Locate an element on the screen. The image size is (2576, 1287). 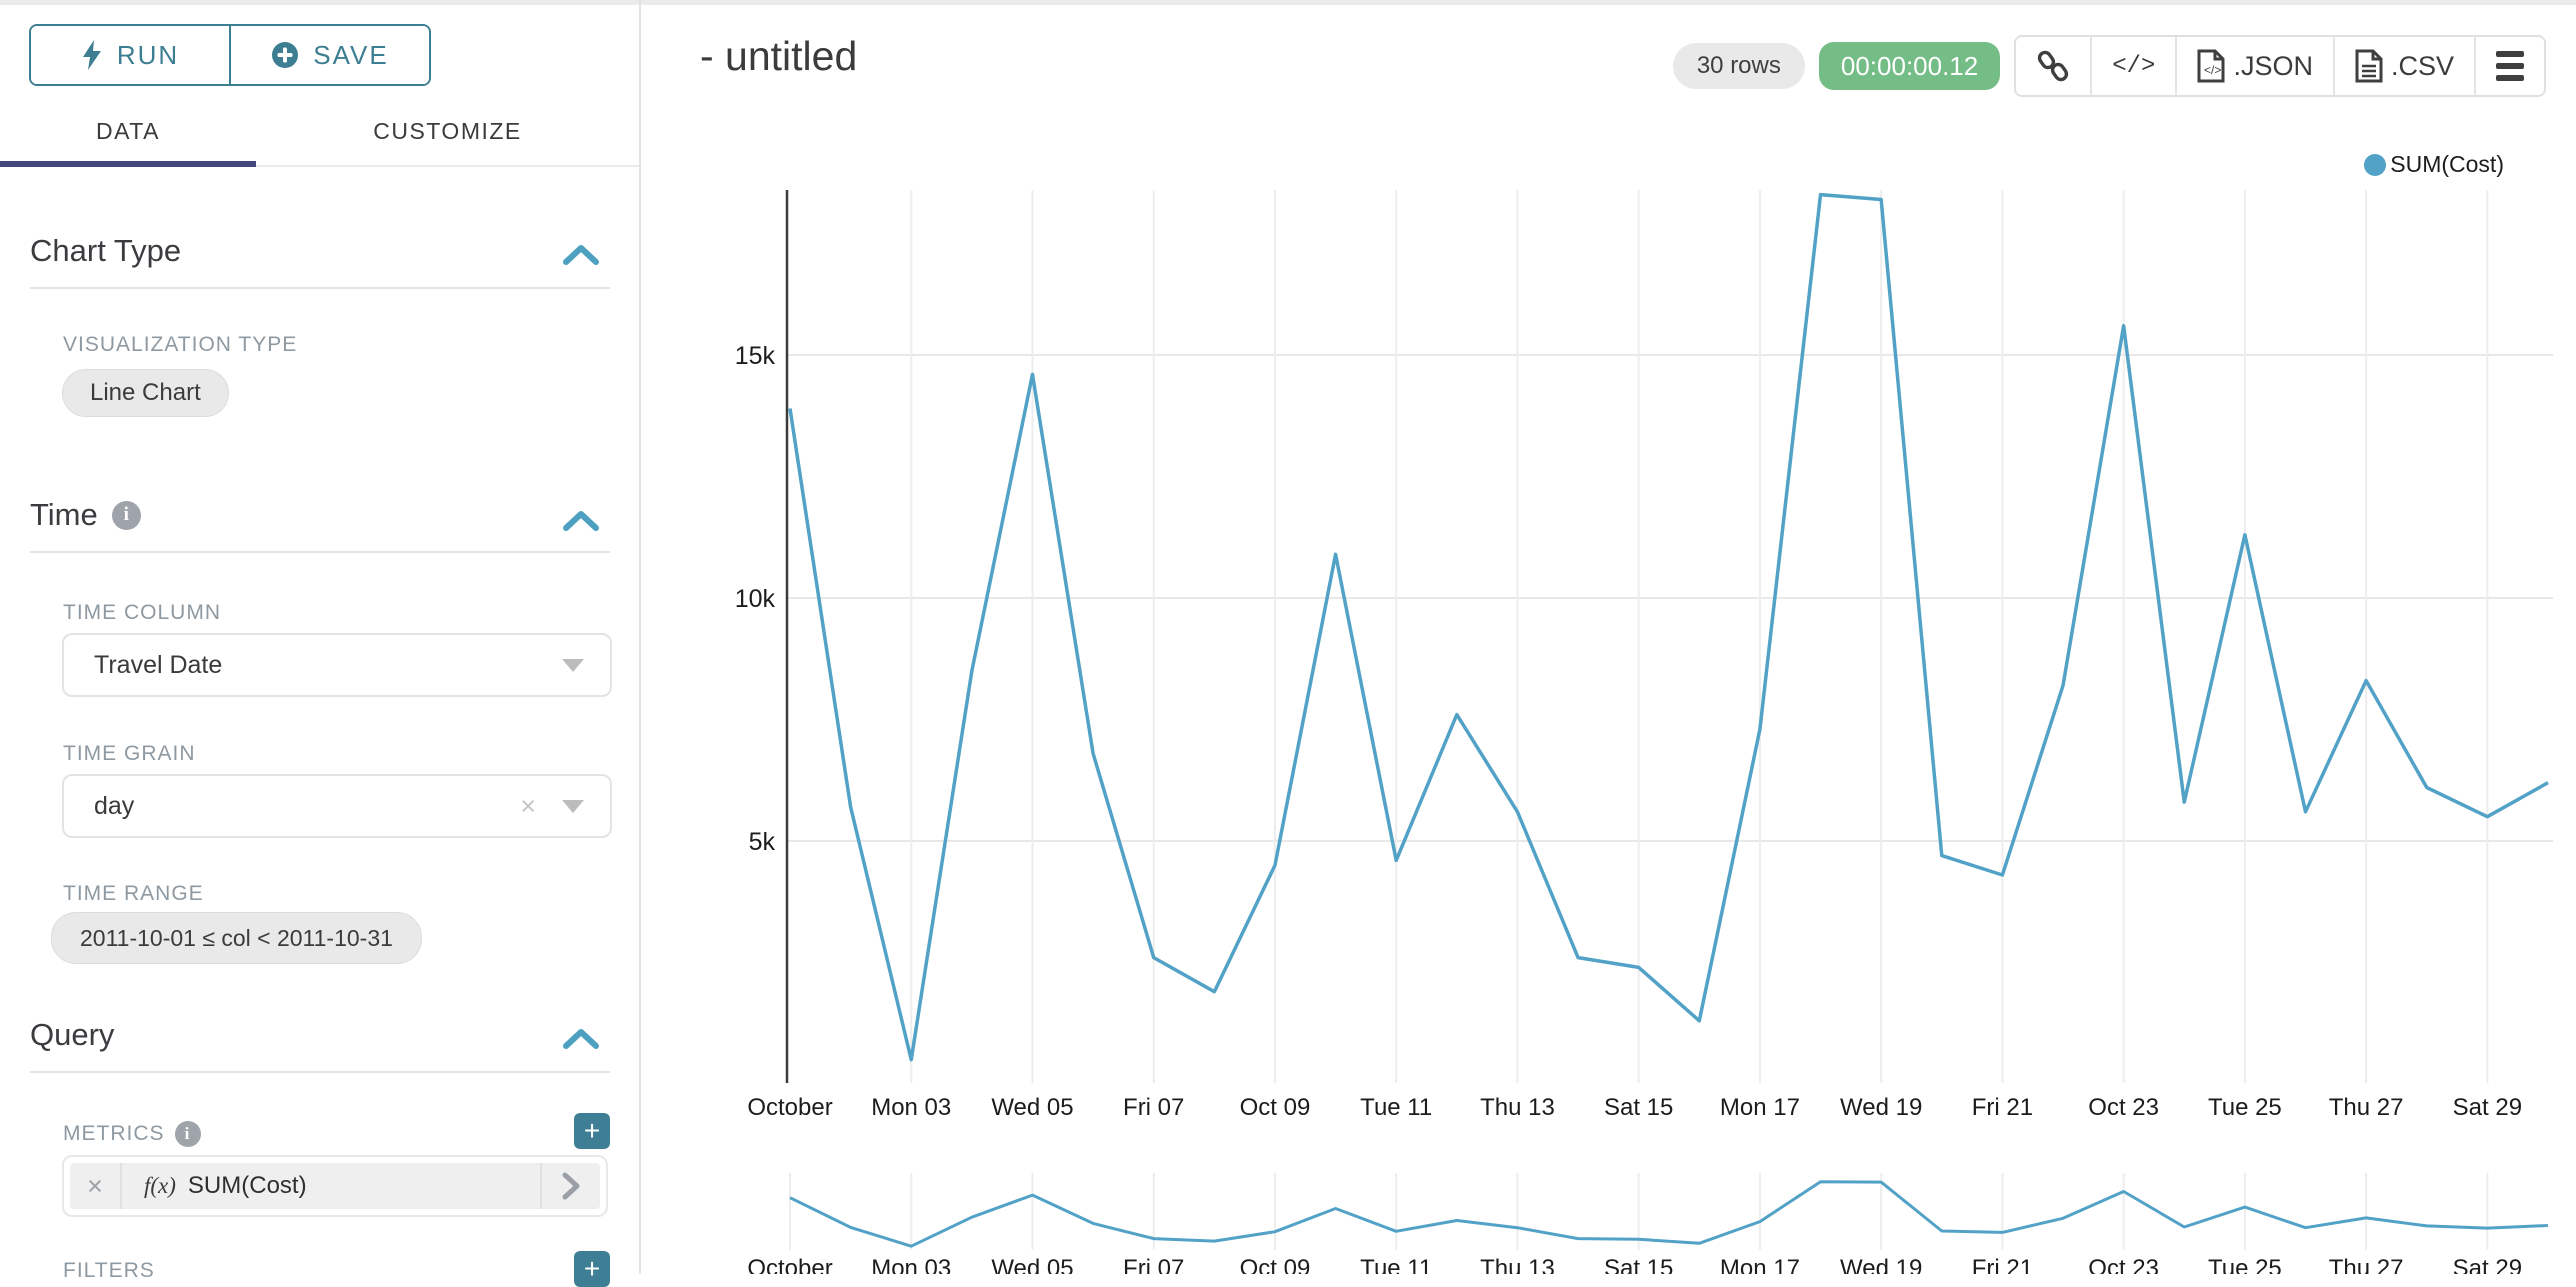
json-label: .JSON is located at coordinates (2273, 65).